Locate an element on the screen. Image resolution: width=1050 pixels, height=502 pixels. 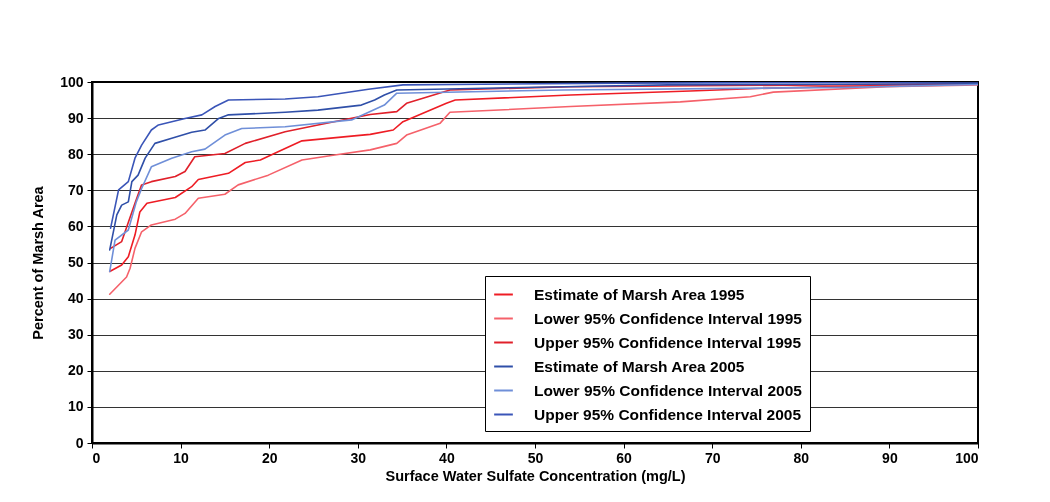
y-tick-label: 30 is located at coordinates (75, 334).